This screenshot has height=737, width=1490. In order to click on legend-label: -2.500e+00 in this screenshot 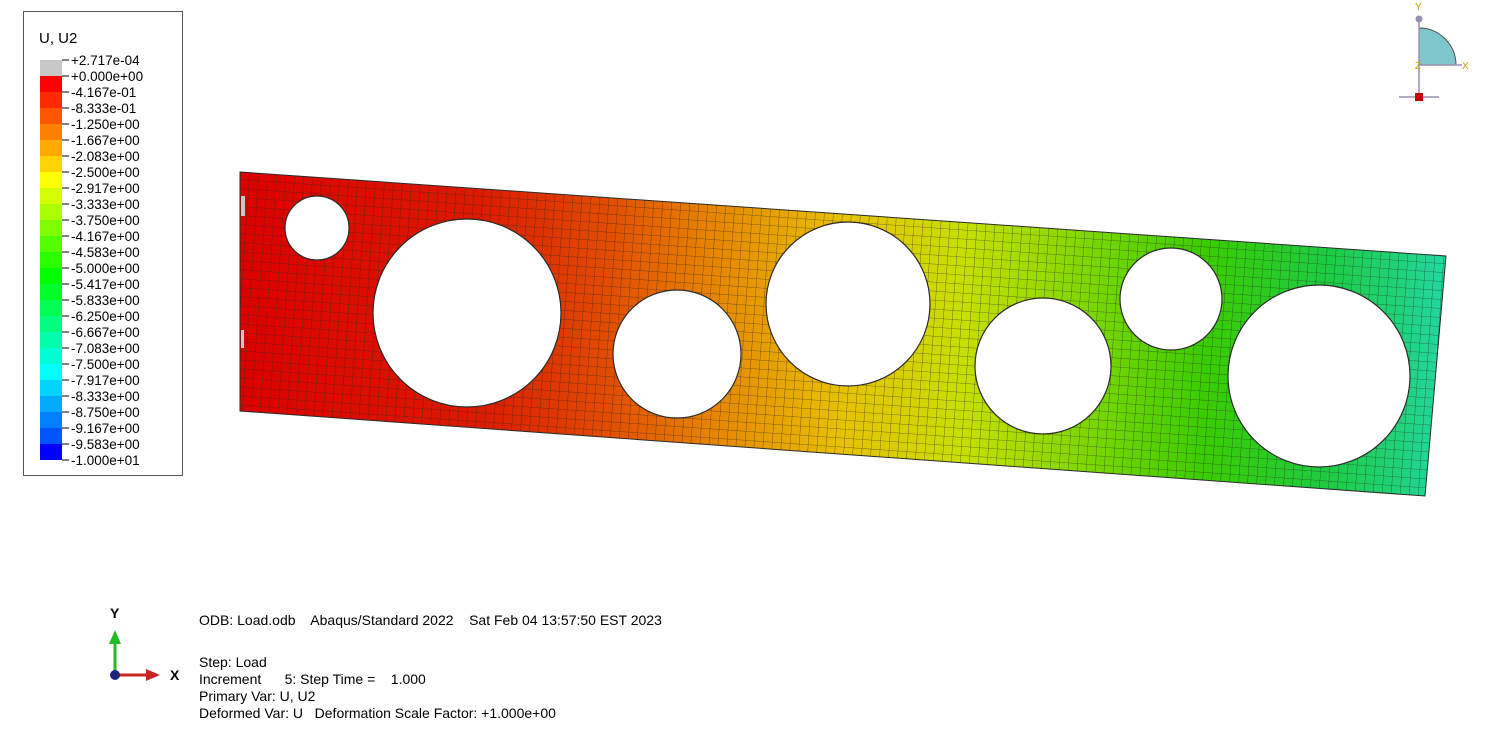, I will do `click(105, 172)`.